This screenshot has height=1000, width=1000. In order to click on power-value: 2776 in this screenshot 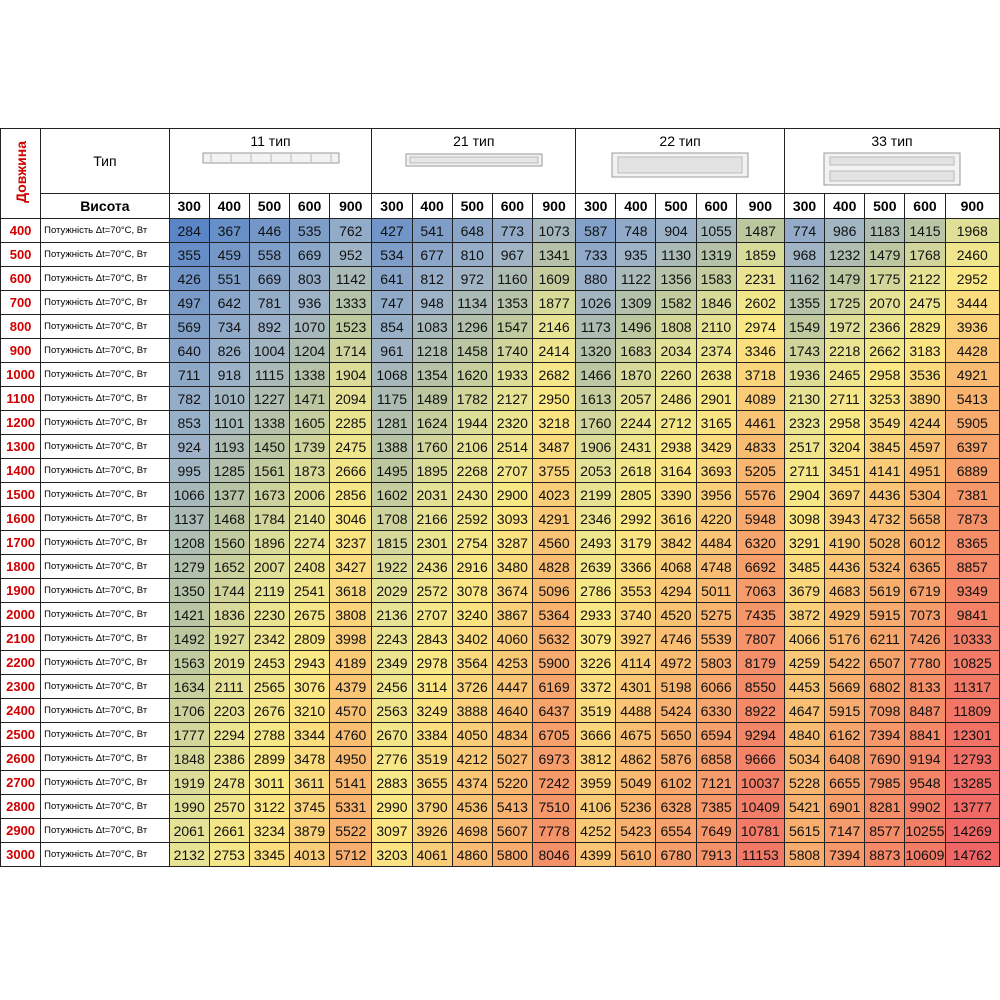, I will do `click(392, 758)`.